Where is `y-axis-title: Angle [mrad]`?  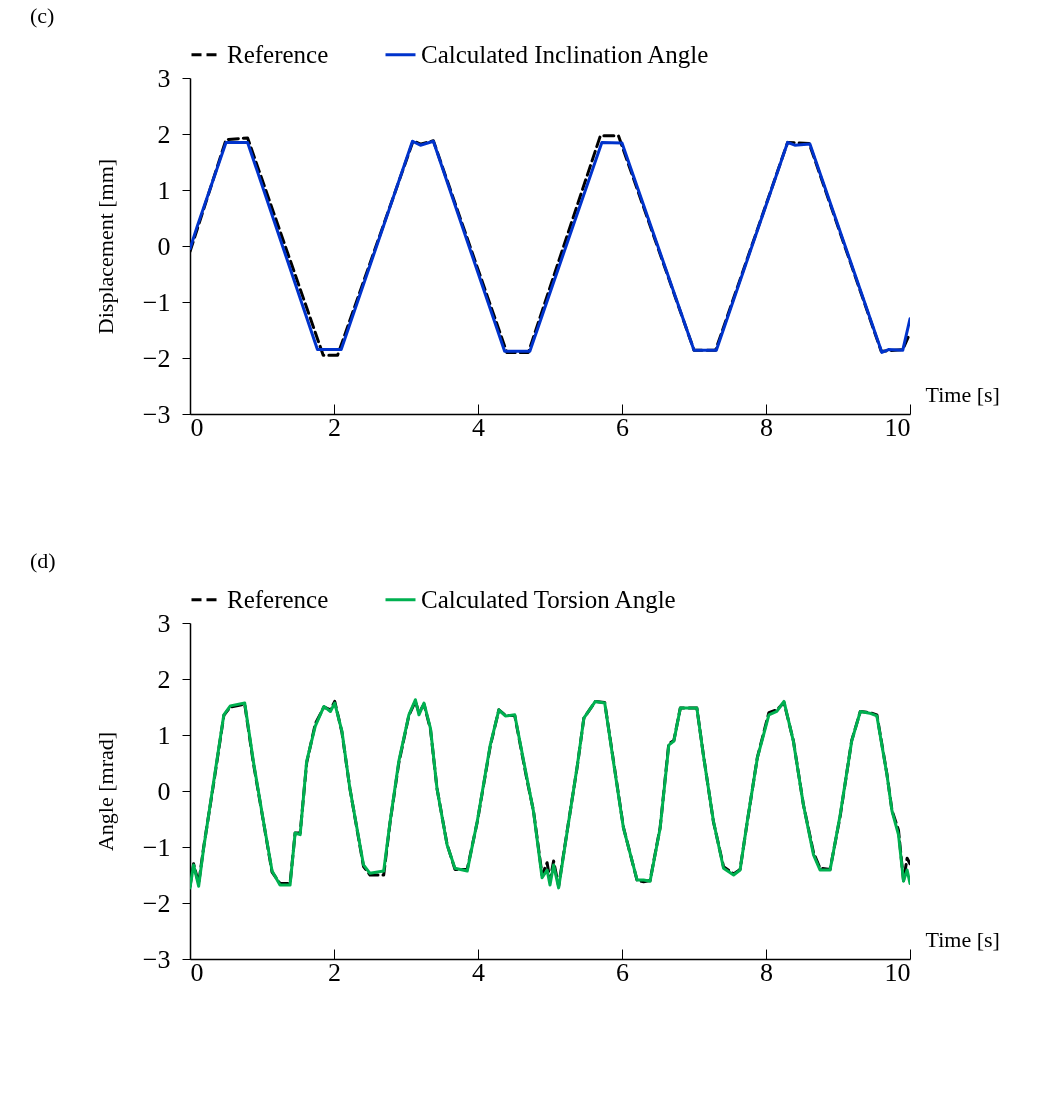 y-axis-title: Angle [mrad] is located at coordinates (105, 791).